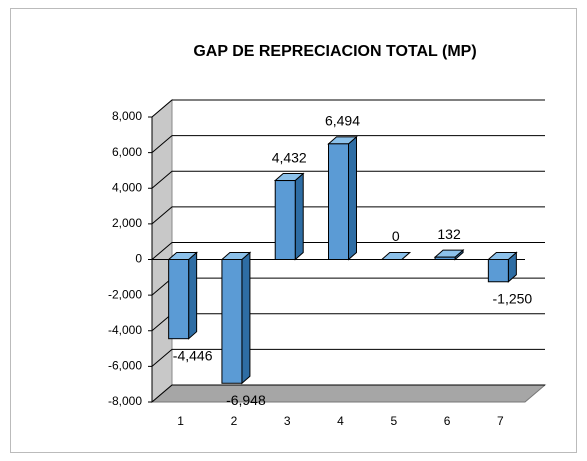 Image resolution: width=587 pixels, height=461 pixels. Describe the element at coordinates (334, 51) in the screenshot. I see `chart-title: GAP DE REPRECIACION TOTAL (MP)` at that location.